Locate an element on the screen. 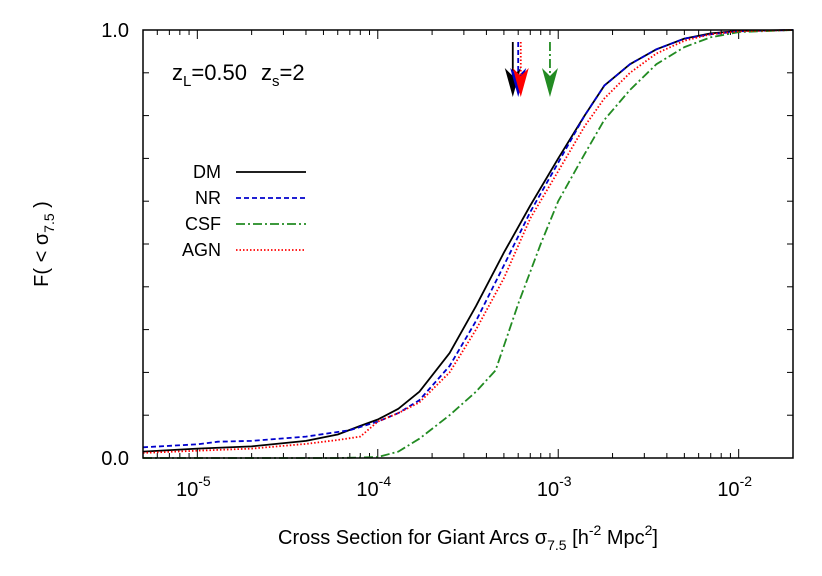 The height and width of the screenshot is (576, 822). legend-label-dm: DM is located at coordinates (207, 172).